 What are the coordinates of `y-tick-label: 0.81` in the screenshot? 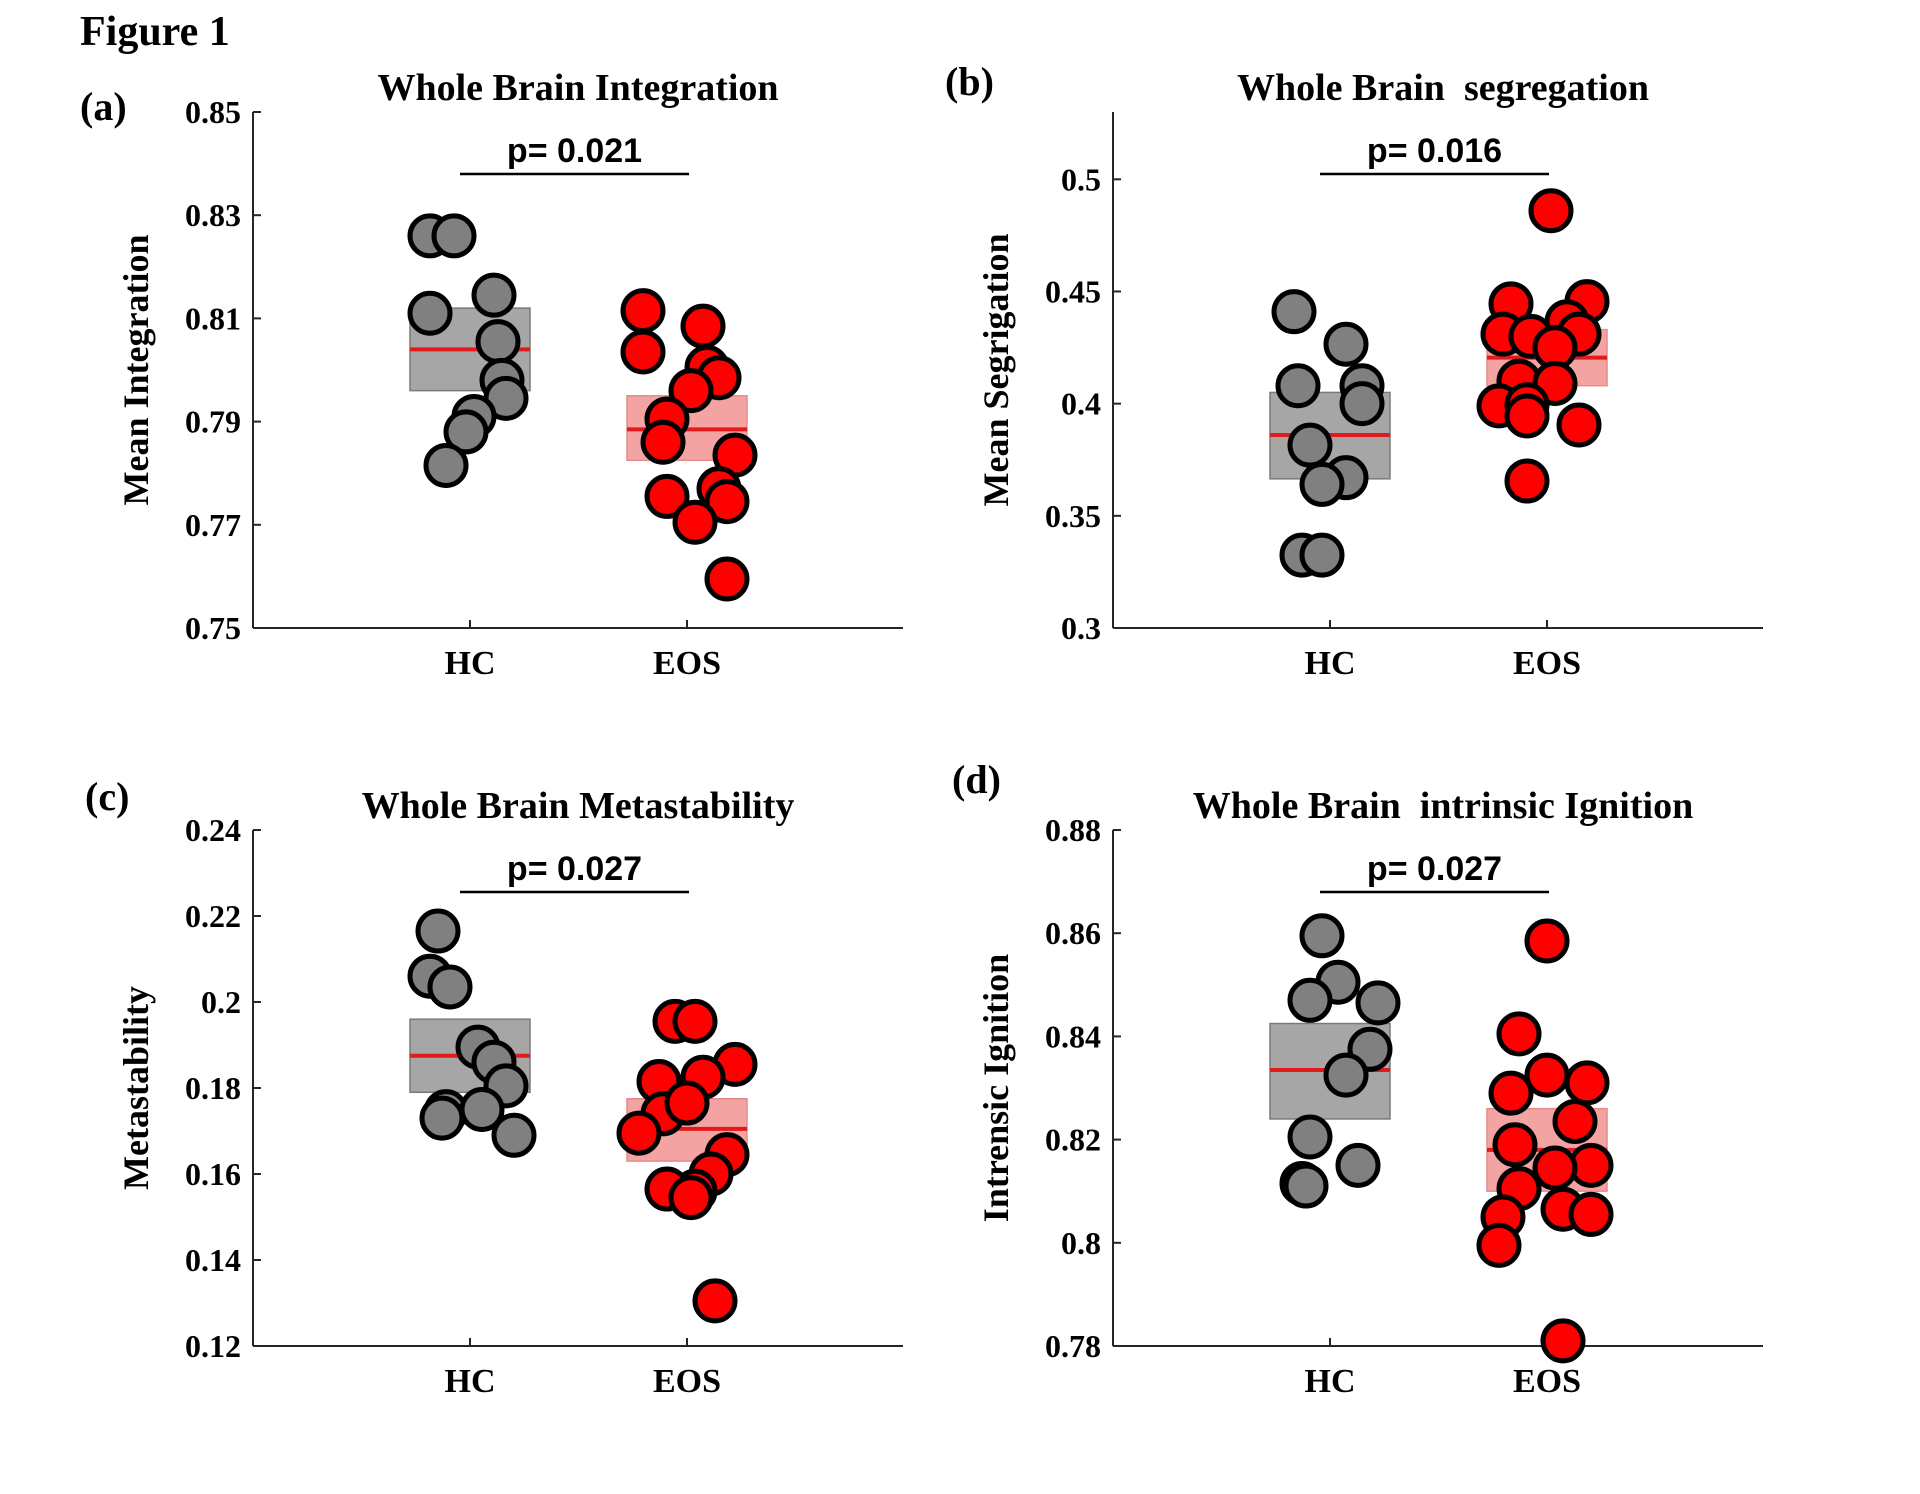 It's located at (213, 318).